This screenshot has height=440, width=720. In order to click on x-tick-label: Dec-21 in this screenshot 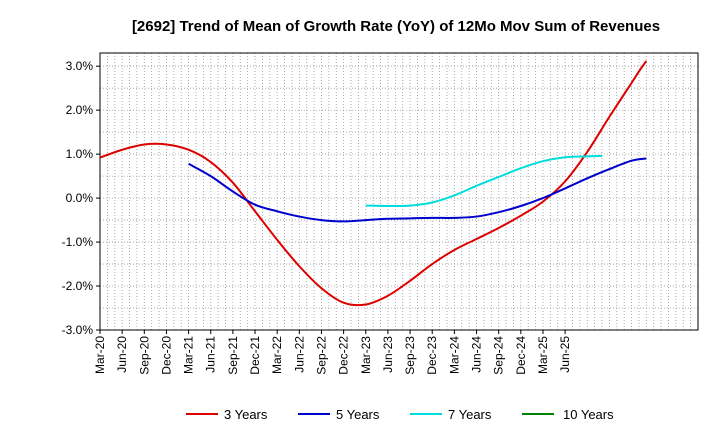, I will do `click(255, 355)`.